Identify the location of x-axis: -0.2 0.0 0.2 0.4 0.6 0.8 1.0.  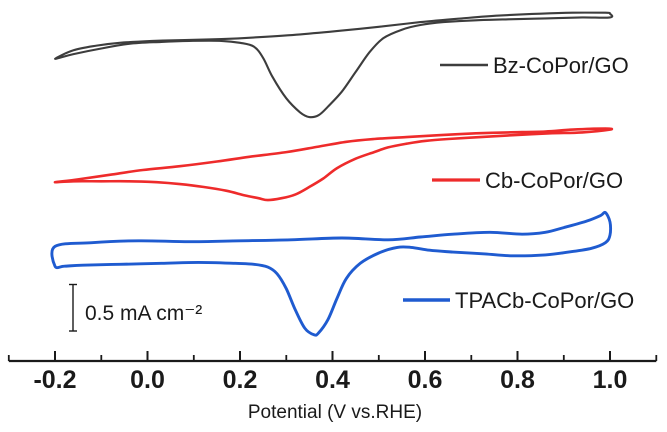
(332, 372).